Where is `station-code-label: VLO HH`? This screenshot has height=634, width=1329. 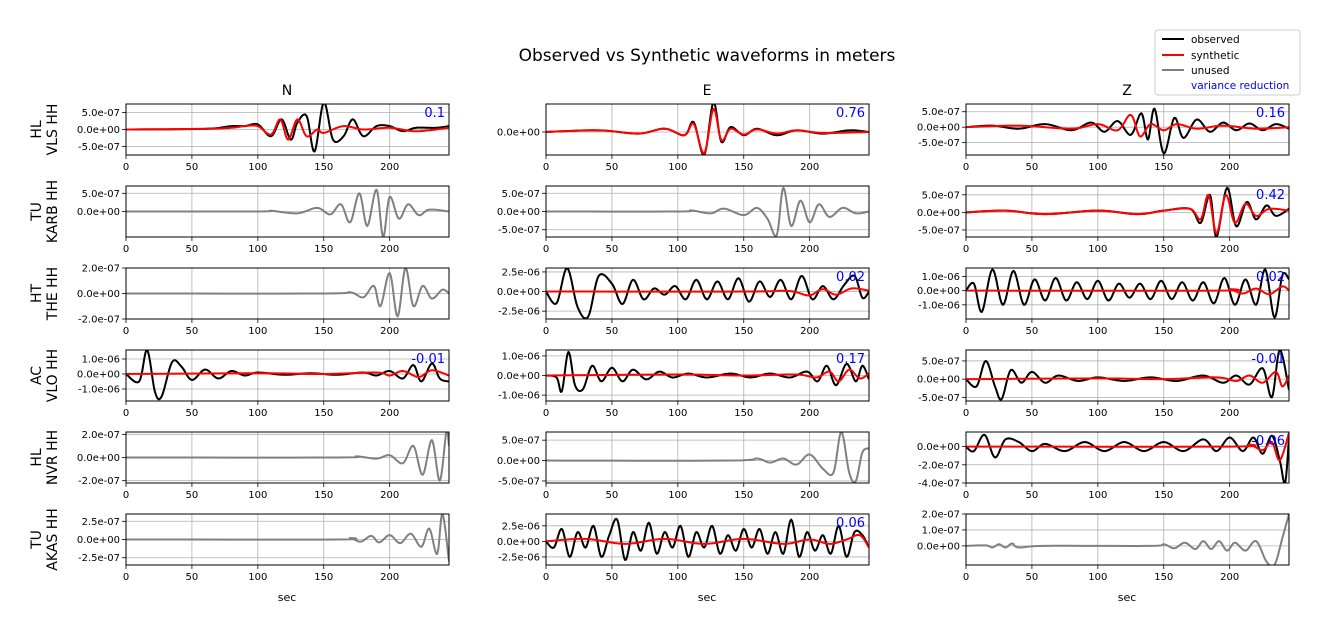
station-code-label: VLO HH is located at coordinates (53, 375).